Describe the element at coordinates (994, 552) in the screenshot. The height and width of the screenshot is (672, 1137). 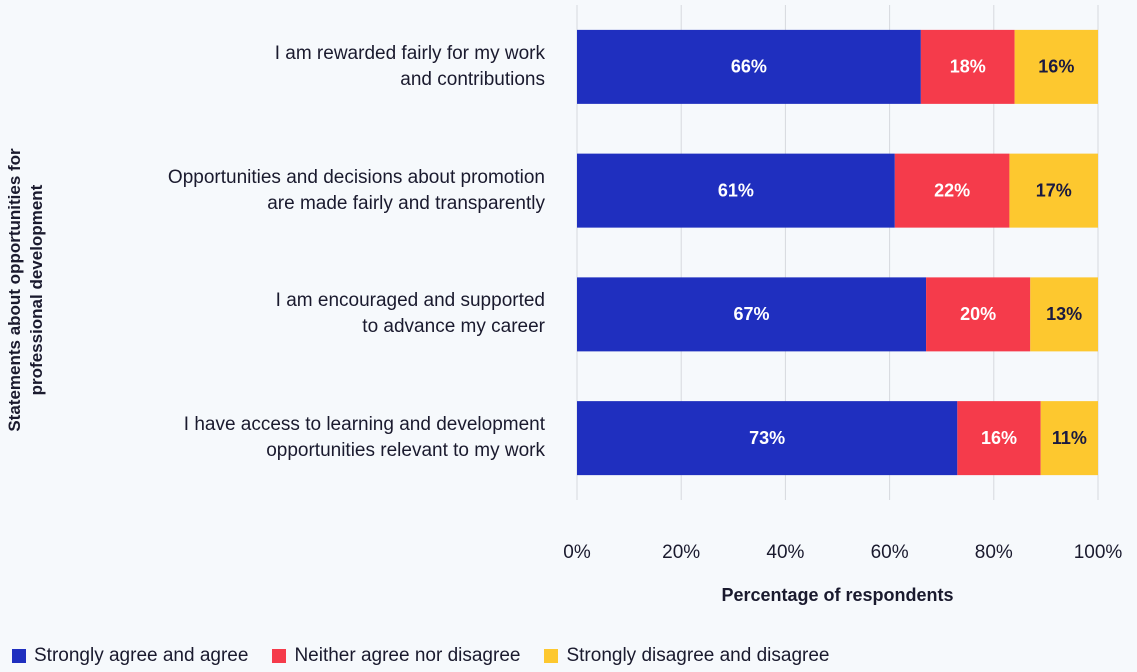
I see `x-tick-label: 80%` at that location.